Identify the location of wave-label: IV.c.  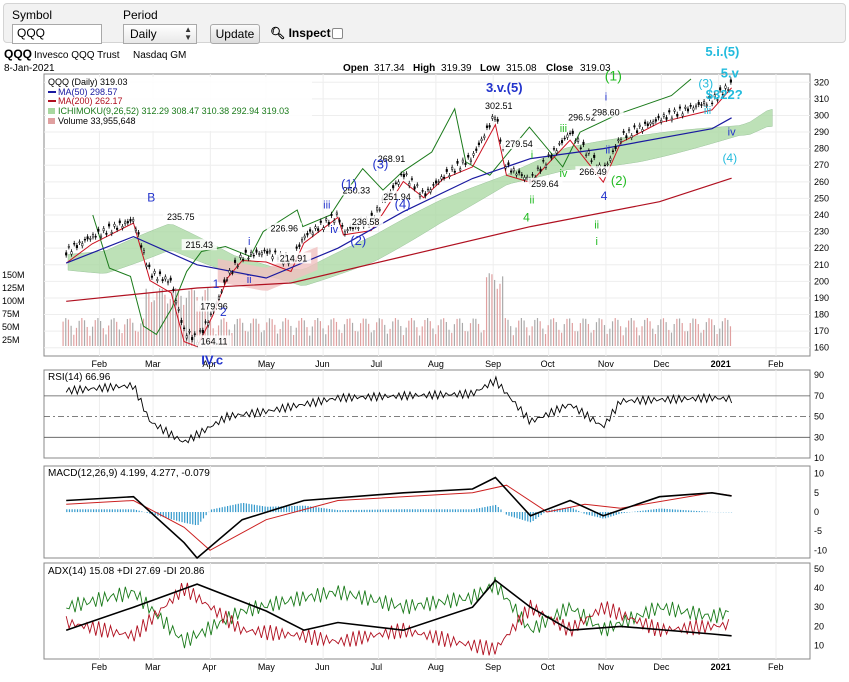
(212, 359).